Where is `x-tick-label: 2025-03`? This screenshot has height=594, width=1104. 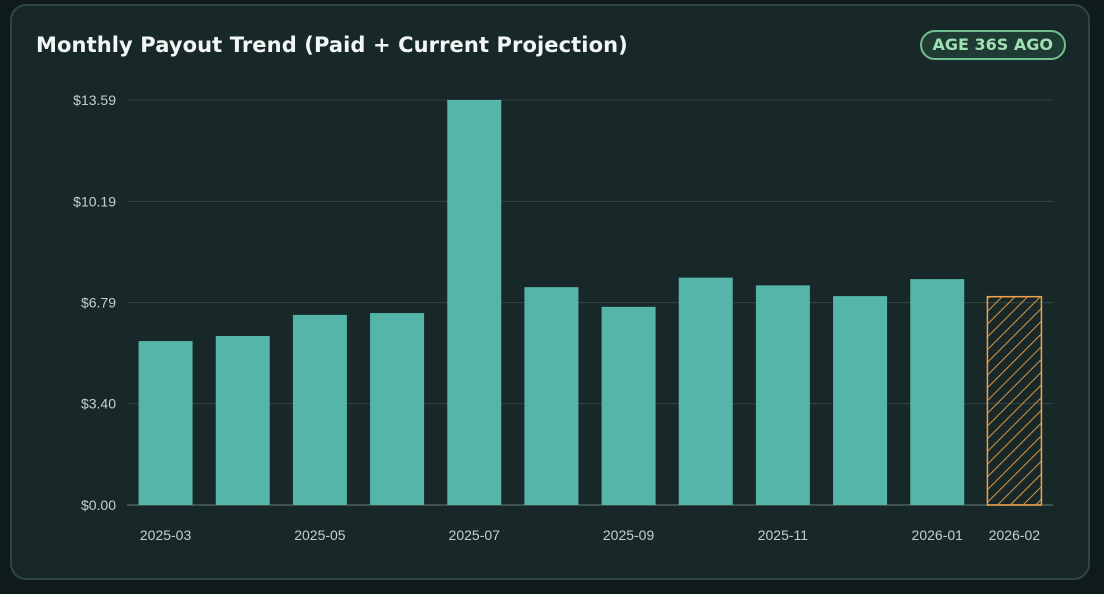 x-tick-label: 2025-03 is located at coordinates (166, 535).